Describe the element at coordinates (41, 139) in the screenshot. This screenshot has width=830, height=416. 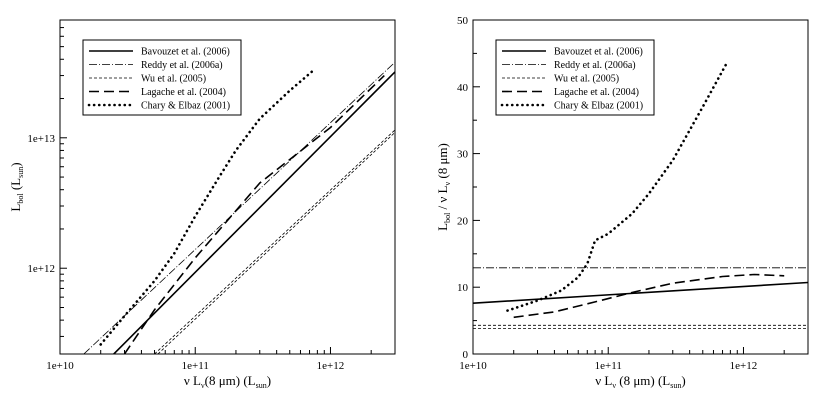
I see `y-tick-label: 1e+13` at that location.